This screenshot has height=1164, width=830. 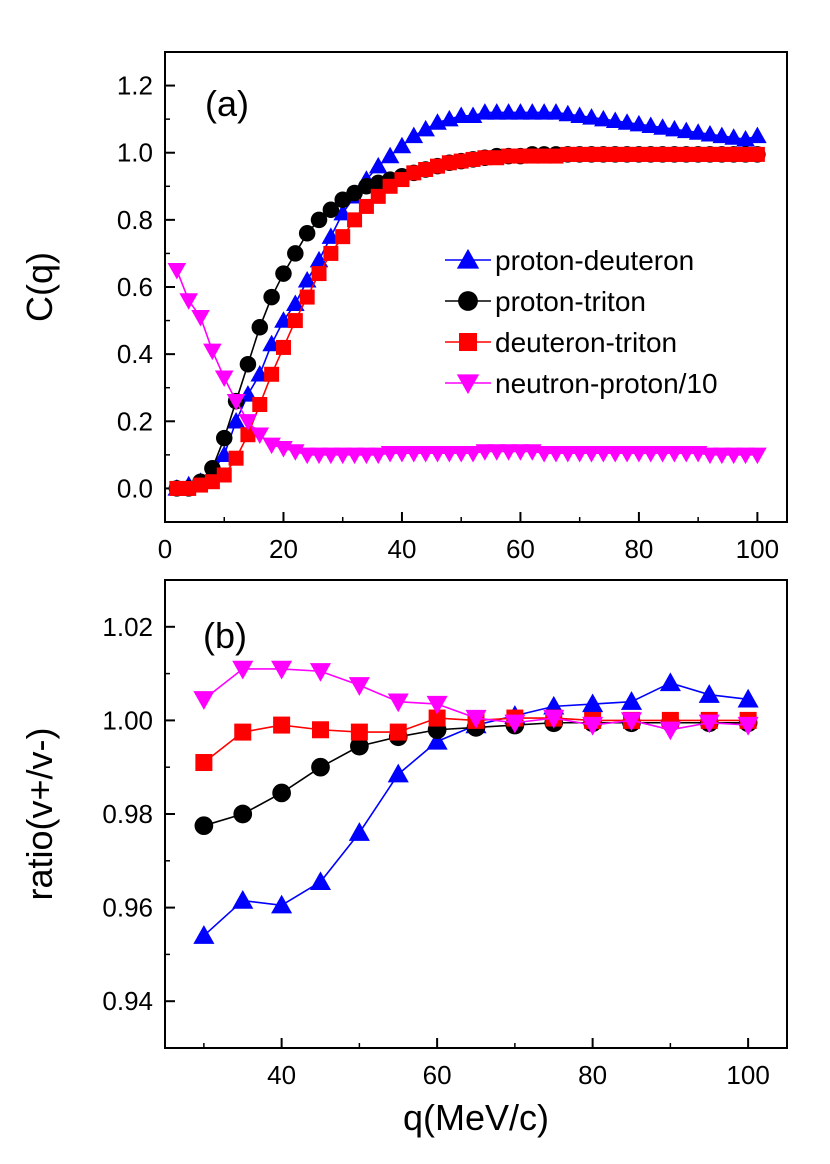 I want to click on y-tick-label: 0.8, so click(x=135, y=220).